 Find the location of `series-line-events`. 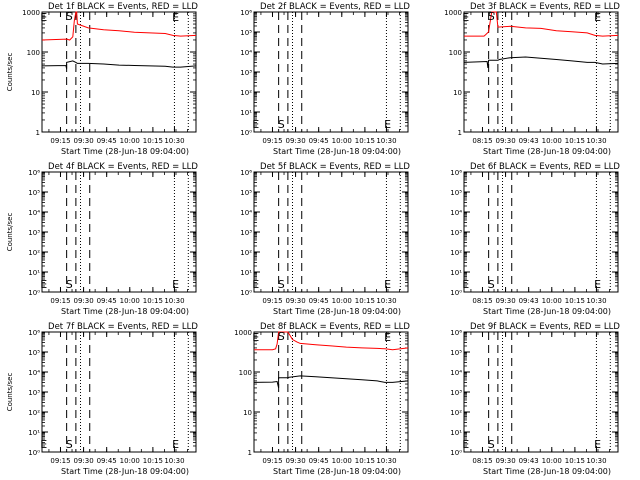

series-line-events is located at coordinates (331, 382).